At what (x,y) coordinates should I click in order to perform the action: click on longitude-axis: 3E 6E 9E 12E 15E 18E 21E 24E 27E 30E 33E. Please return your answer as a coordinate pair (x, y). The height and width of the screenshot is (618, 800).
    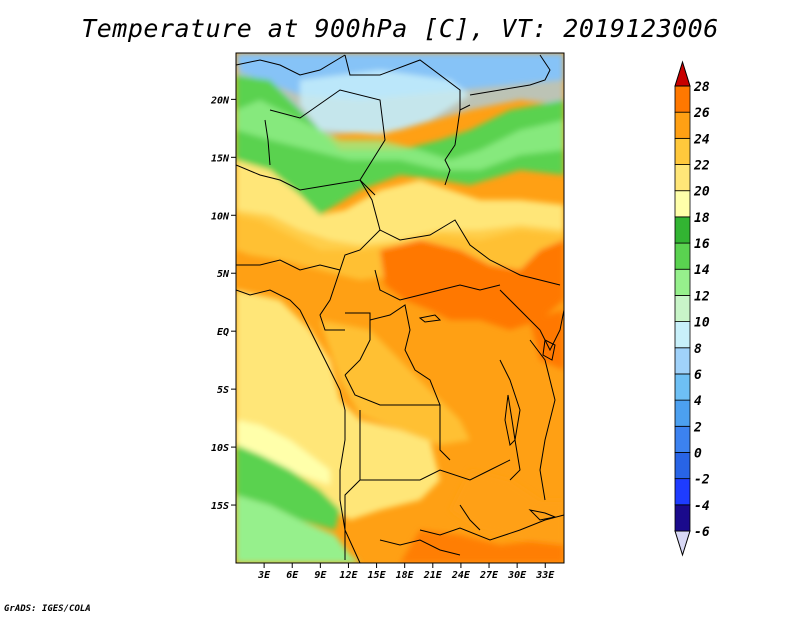
    Looking at the image, I should click on (406, 572).